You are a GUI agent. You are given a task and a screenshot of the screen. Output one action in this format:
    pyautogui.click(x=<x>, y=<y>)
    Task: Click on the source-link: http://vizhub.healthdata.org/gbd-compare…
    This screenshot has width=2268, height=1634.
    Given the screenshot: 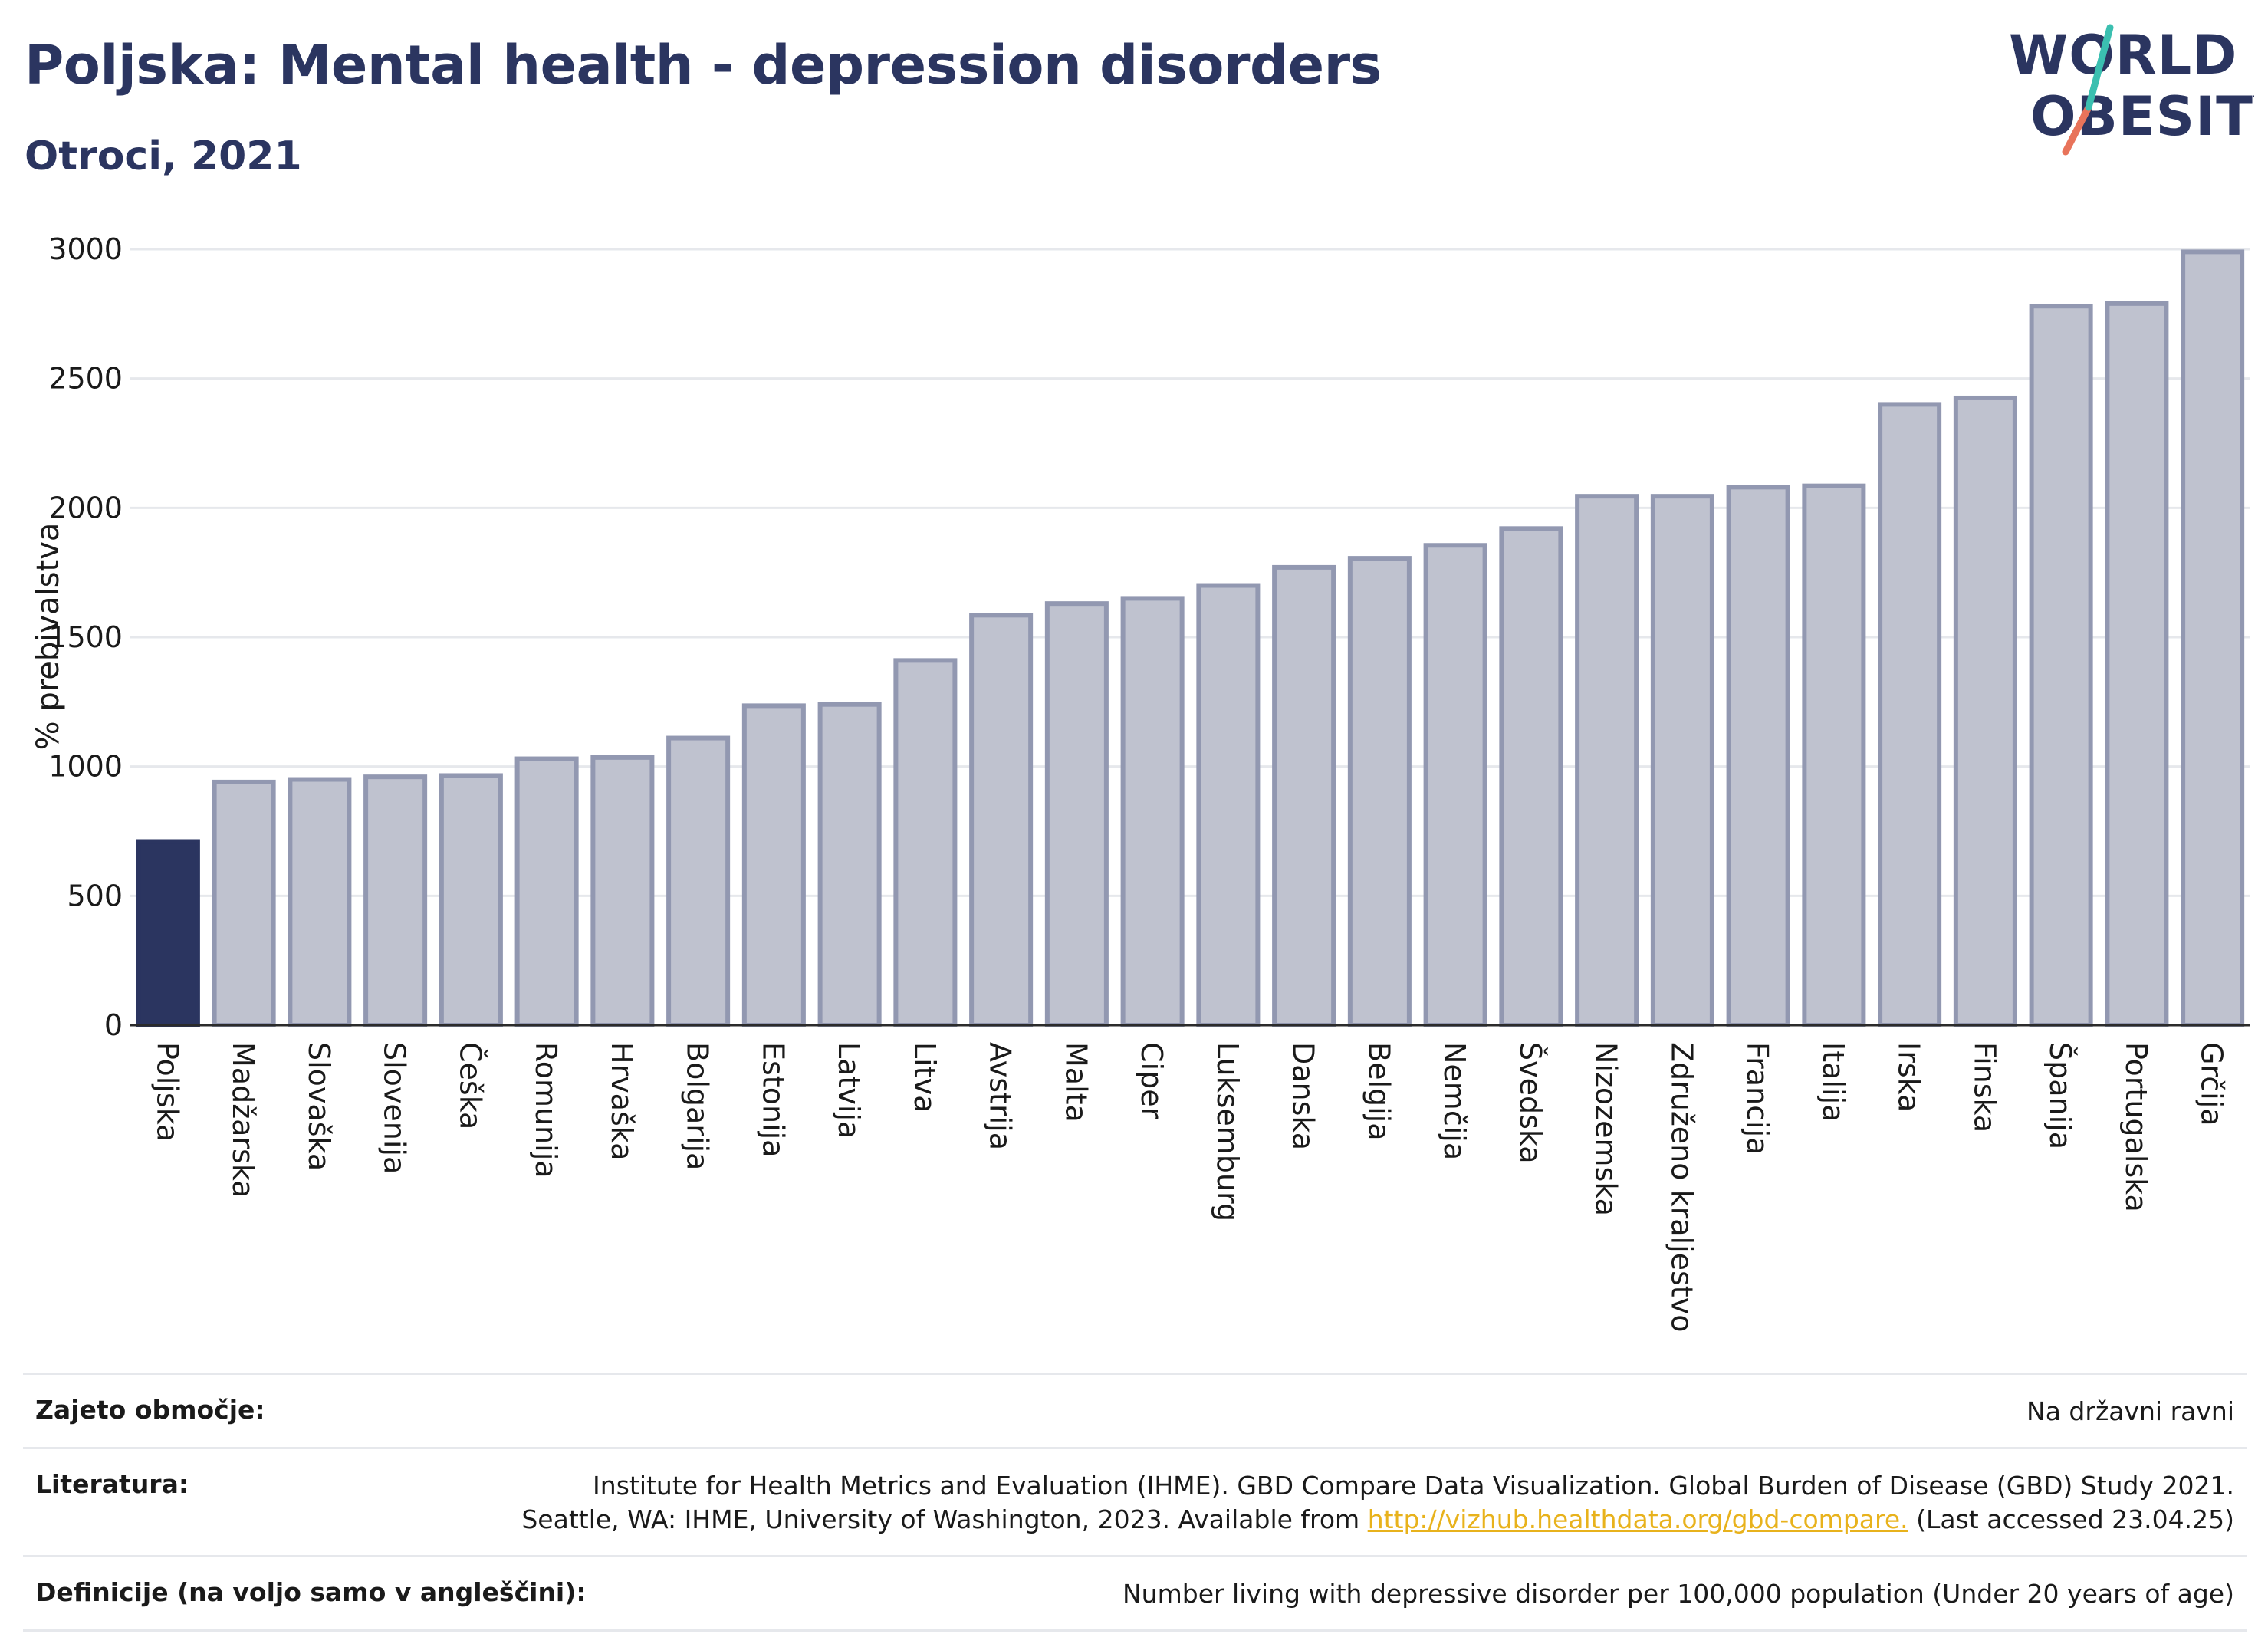 What is the action you would take?
    pyautogui.click(x=1637, y=1519)
    